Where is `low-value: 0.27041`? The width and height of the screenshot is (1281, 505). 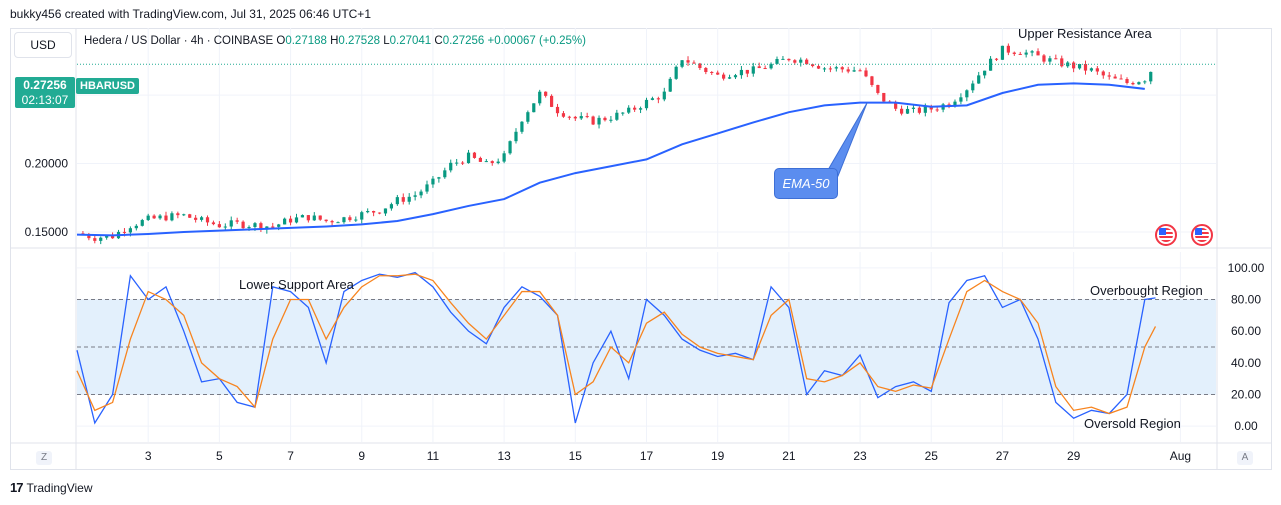
low-value: 0.27041 is located at coordinates (410, 41).